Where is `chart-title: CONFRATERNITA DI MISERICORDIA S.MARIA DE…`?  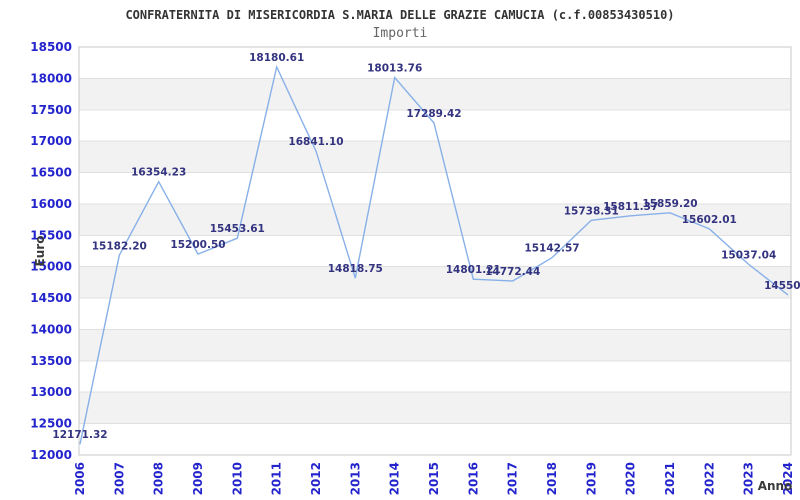
chart-title: CONFRATERNITA DI MISERICORDIA S.MARIA DE… is located at coordinates (400, 15).